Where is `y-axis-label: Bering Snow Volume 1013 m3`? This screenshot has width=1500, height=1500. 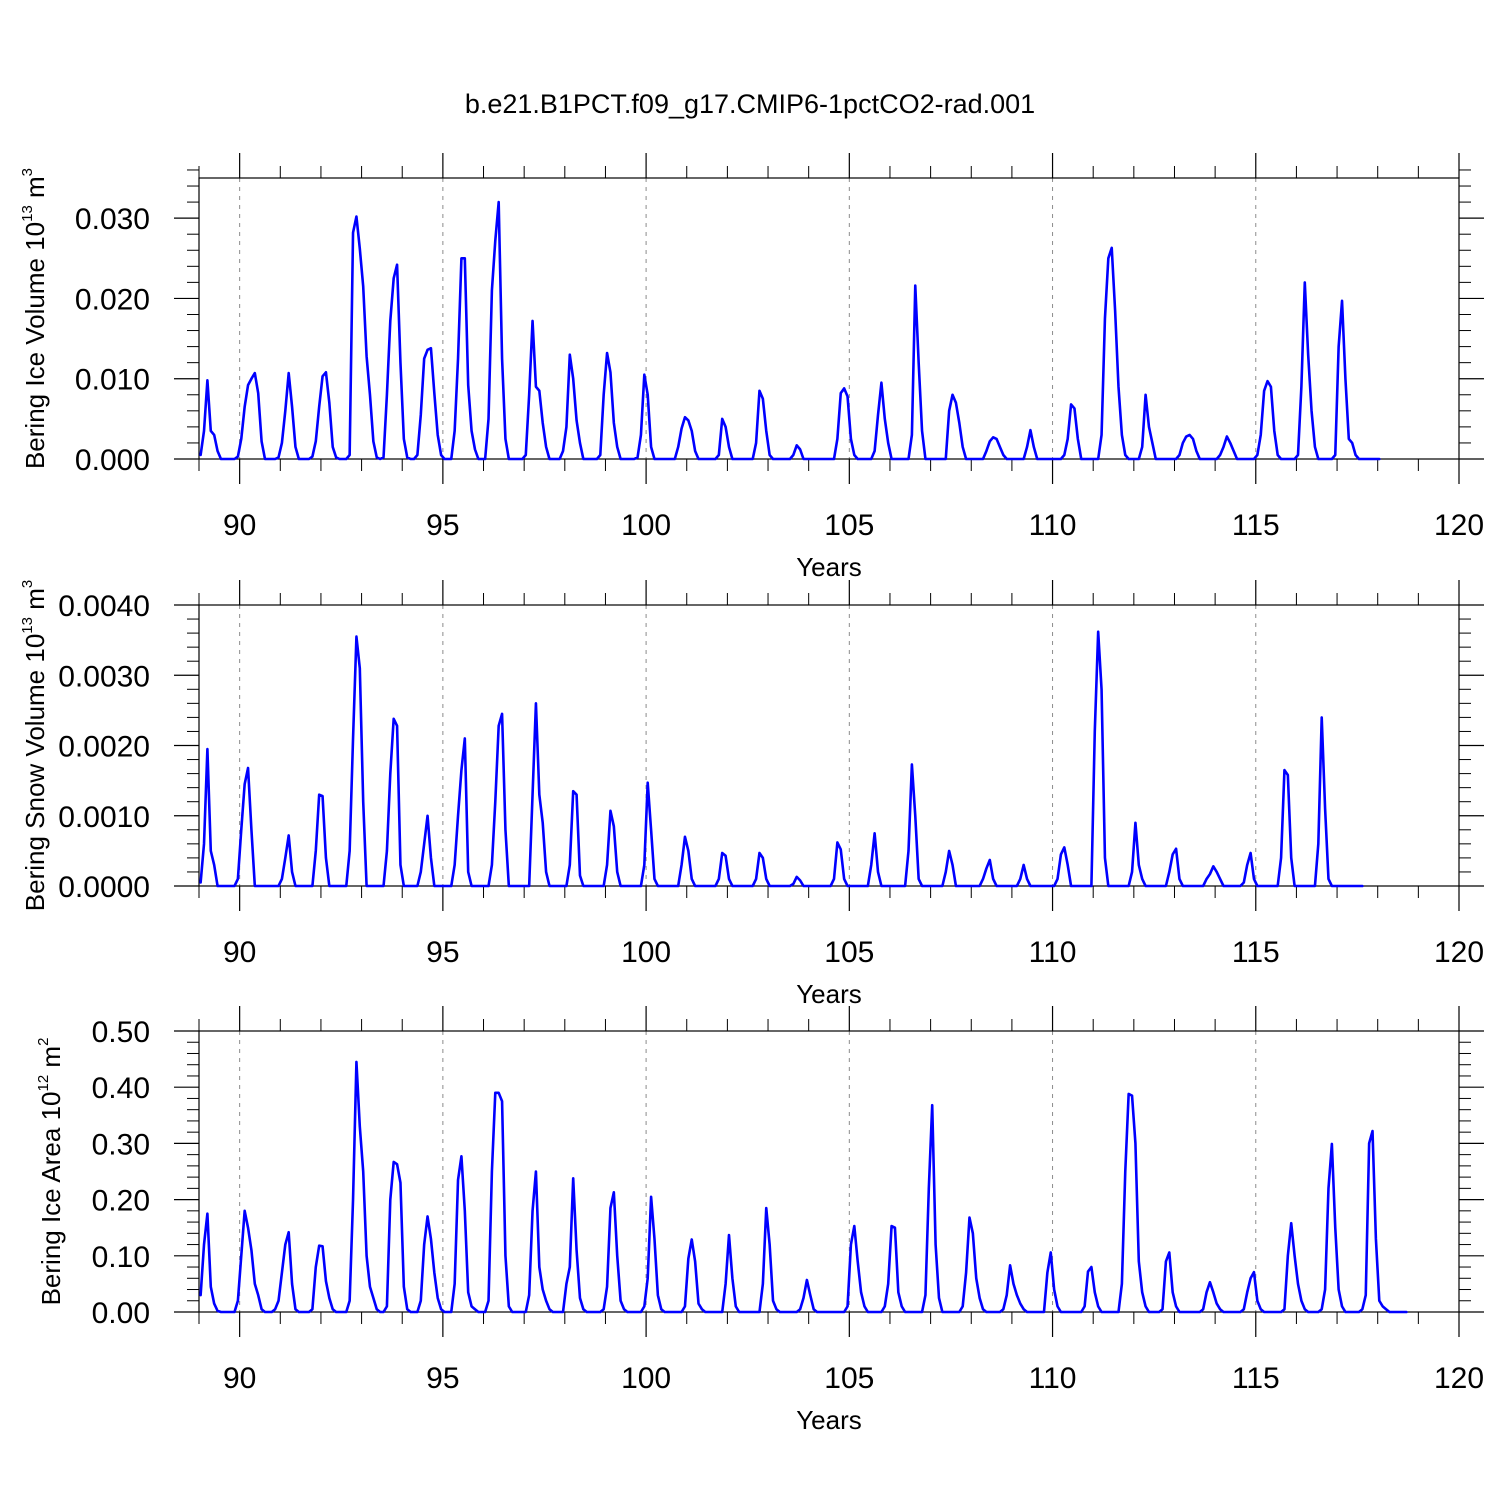 y-axis-label: Bering Snow Volume 1013 m3 is located at coordinates (34, 745).